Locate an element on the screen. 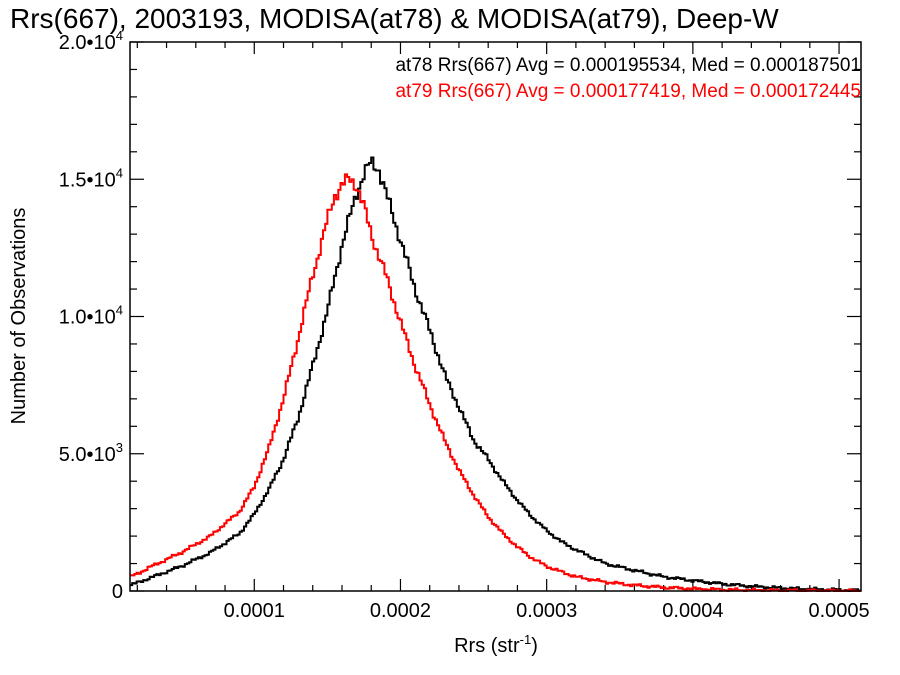 The width and height of the screenshot is (900, 675). x-tick-label: 0.0003 is located at coordinates (546, 611).